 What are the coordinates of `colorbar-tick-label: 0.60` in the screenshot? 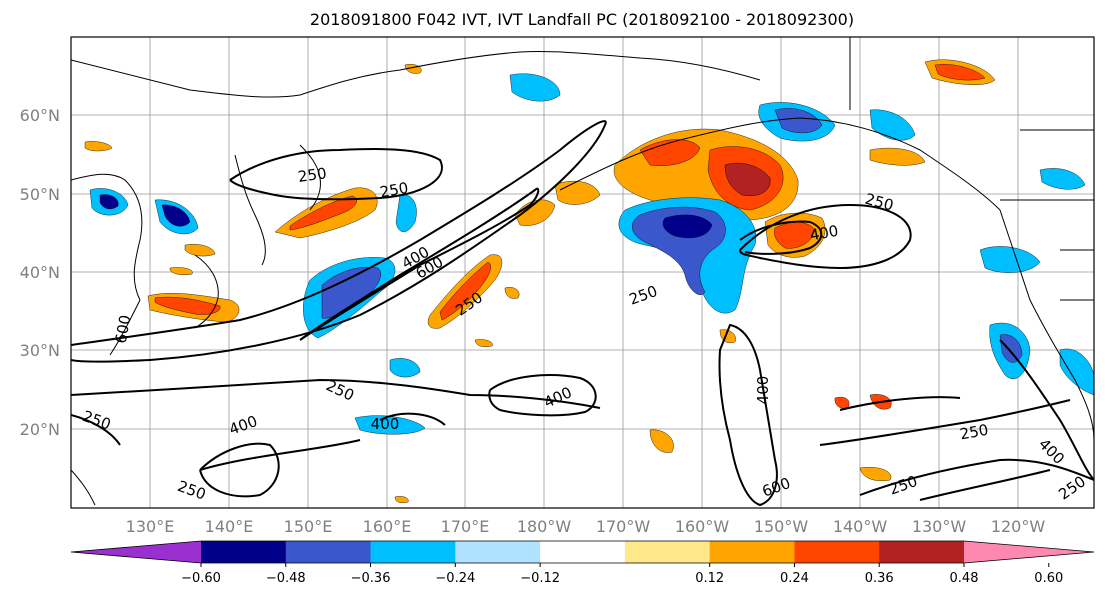 It's located at (1048, 578).